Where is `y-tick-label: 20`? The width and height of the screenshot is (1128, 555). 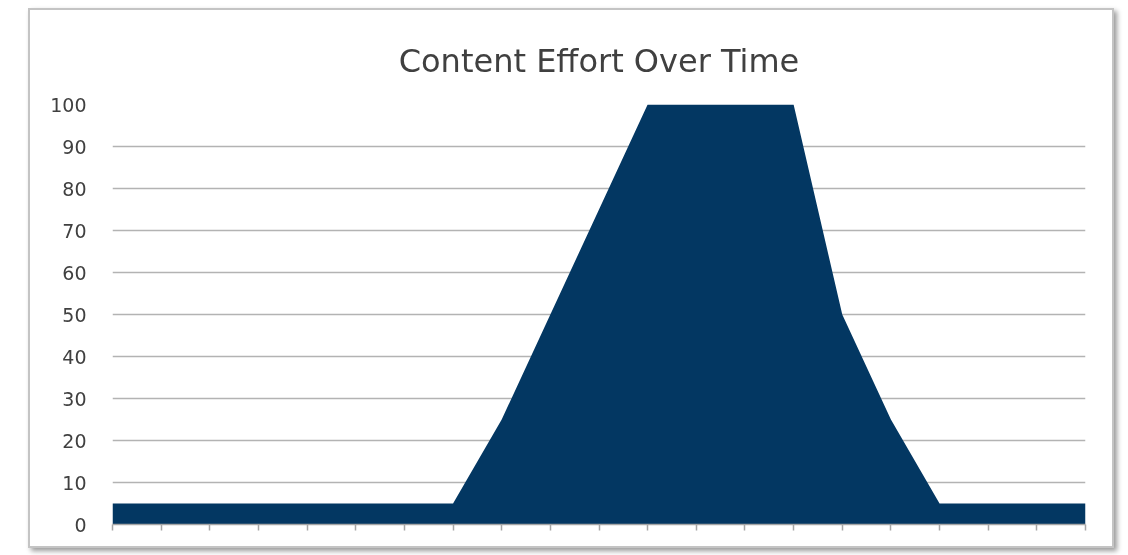 y-tick-label: 20 is located at coordinates (74, 440).